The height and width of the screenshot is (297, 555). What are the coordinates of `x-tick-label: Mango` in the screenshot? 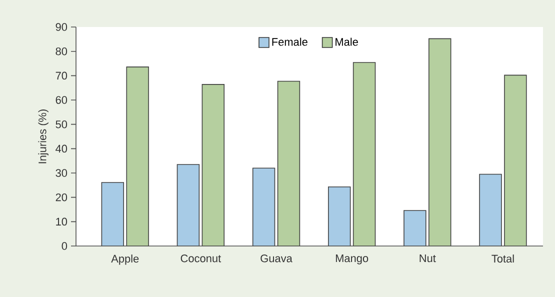 It's located at (352, 259).